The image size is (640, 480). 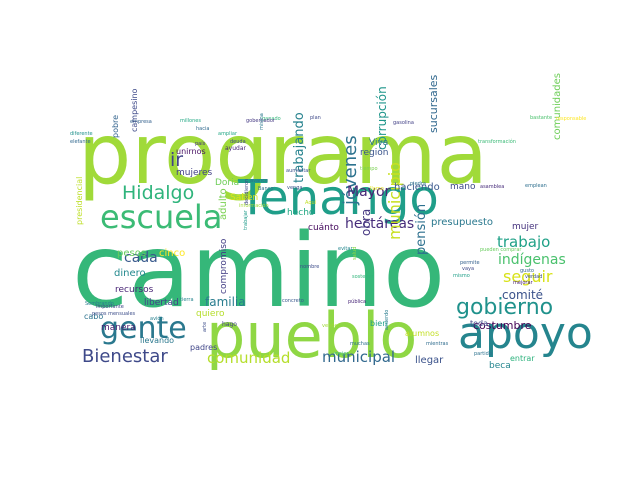 What do you see at coordinates (283, 154) in the screenshot?
I see `cloud-word: programa` at bounding box center [283, 154].